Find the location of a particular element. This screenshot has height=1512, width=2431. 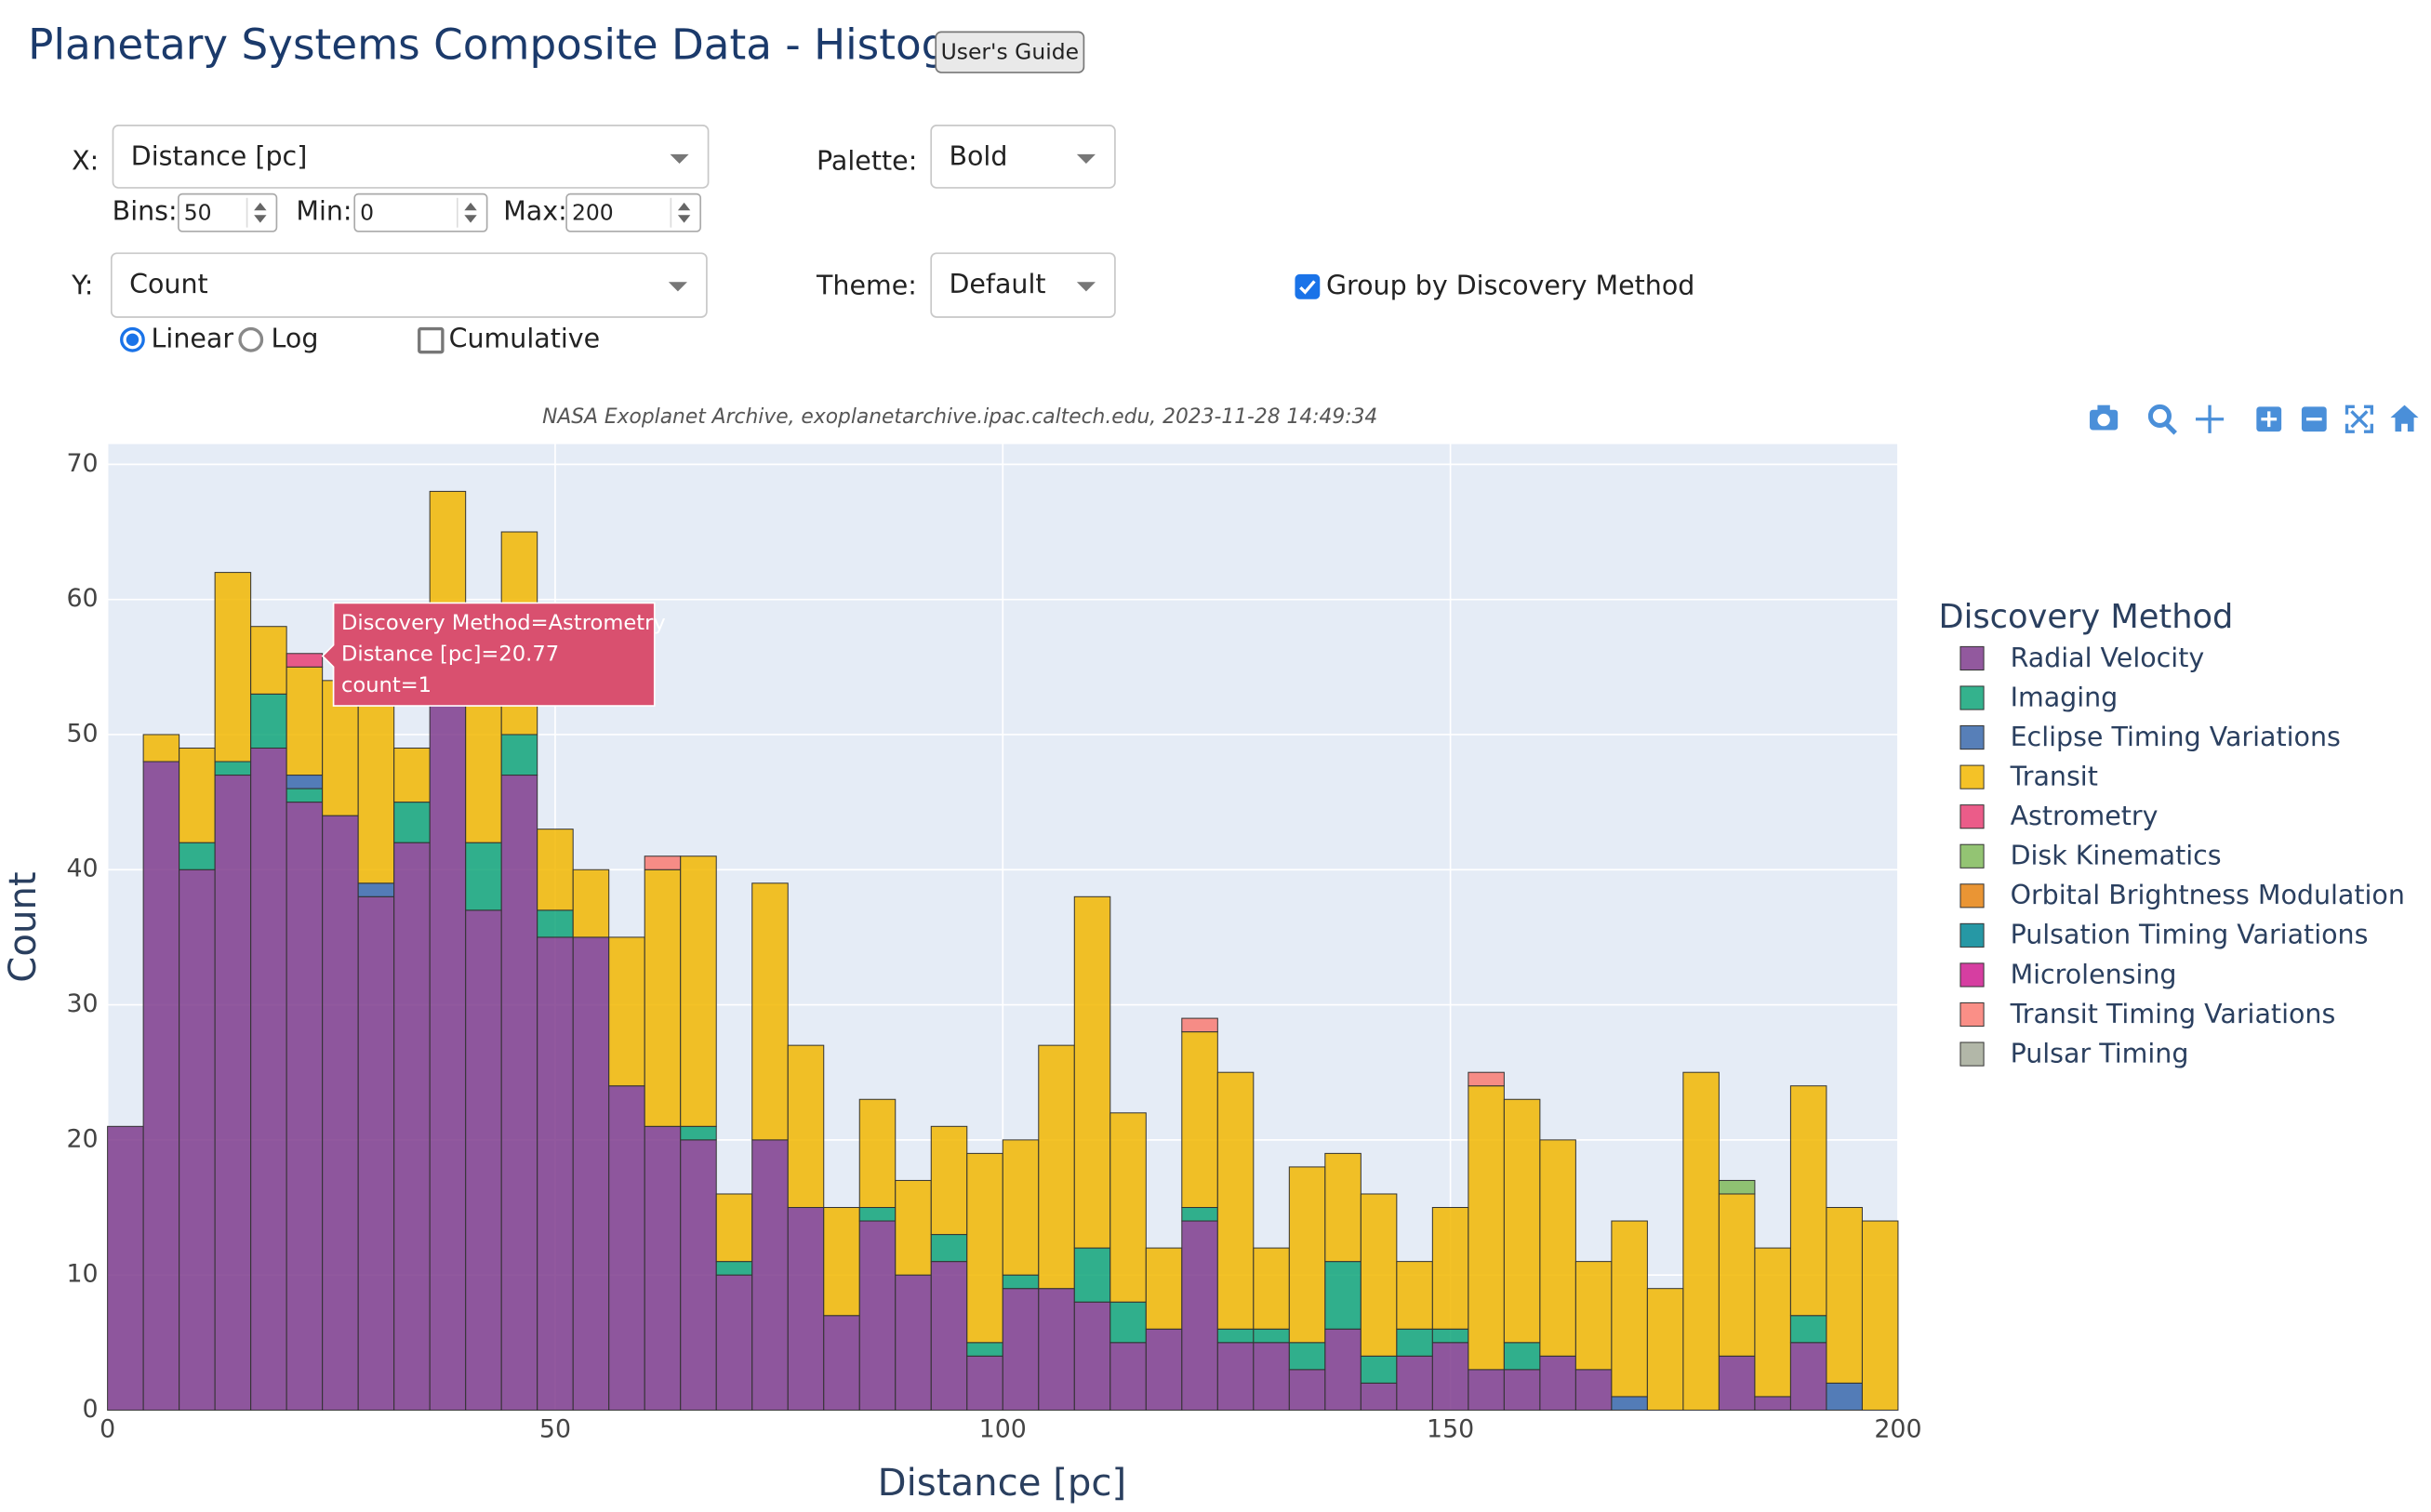

zoom-in-icon is located at coordinates (2269, 419).